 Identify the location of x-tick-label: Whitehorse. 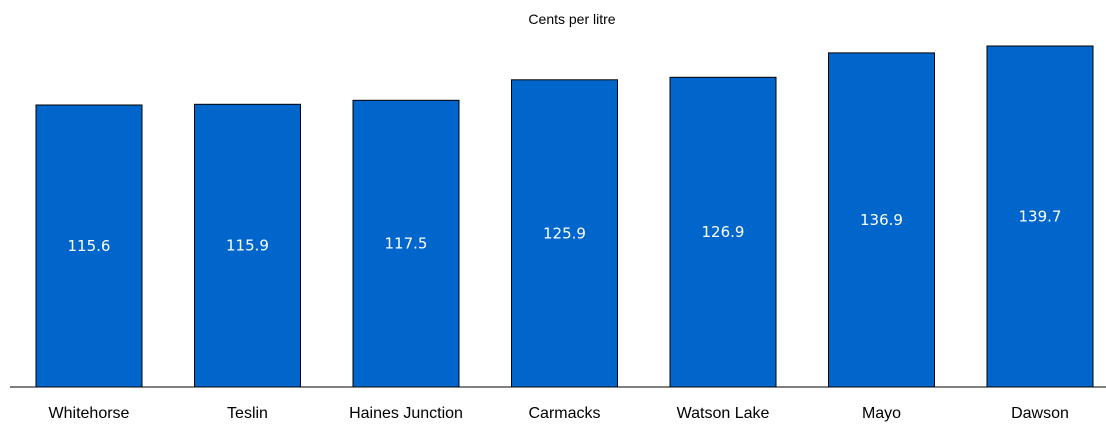
(89, 413).